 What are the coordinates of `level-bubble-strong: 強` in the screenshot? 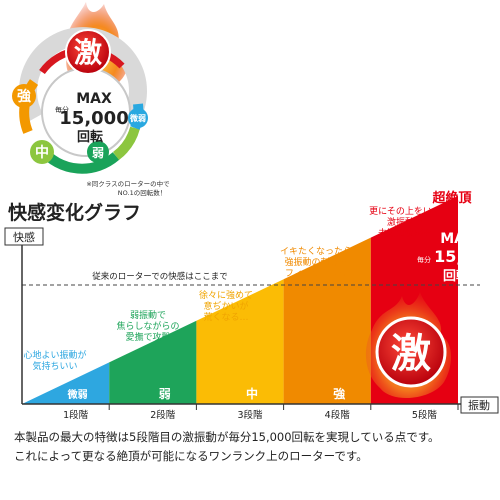 It's located at (24, 96).